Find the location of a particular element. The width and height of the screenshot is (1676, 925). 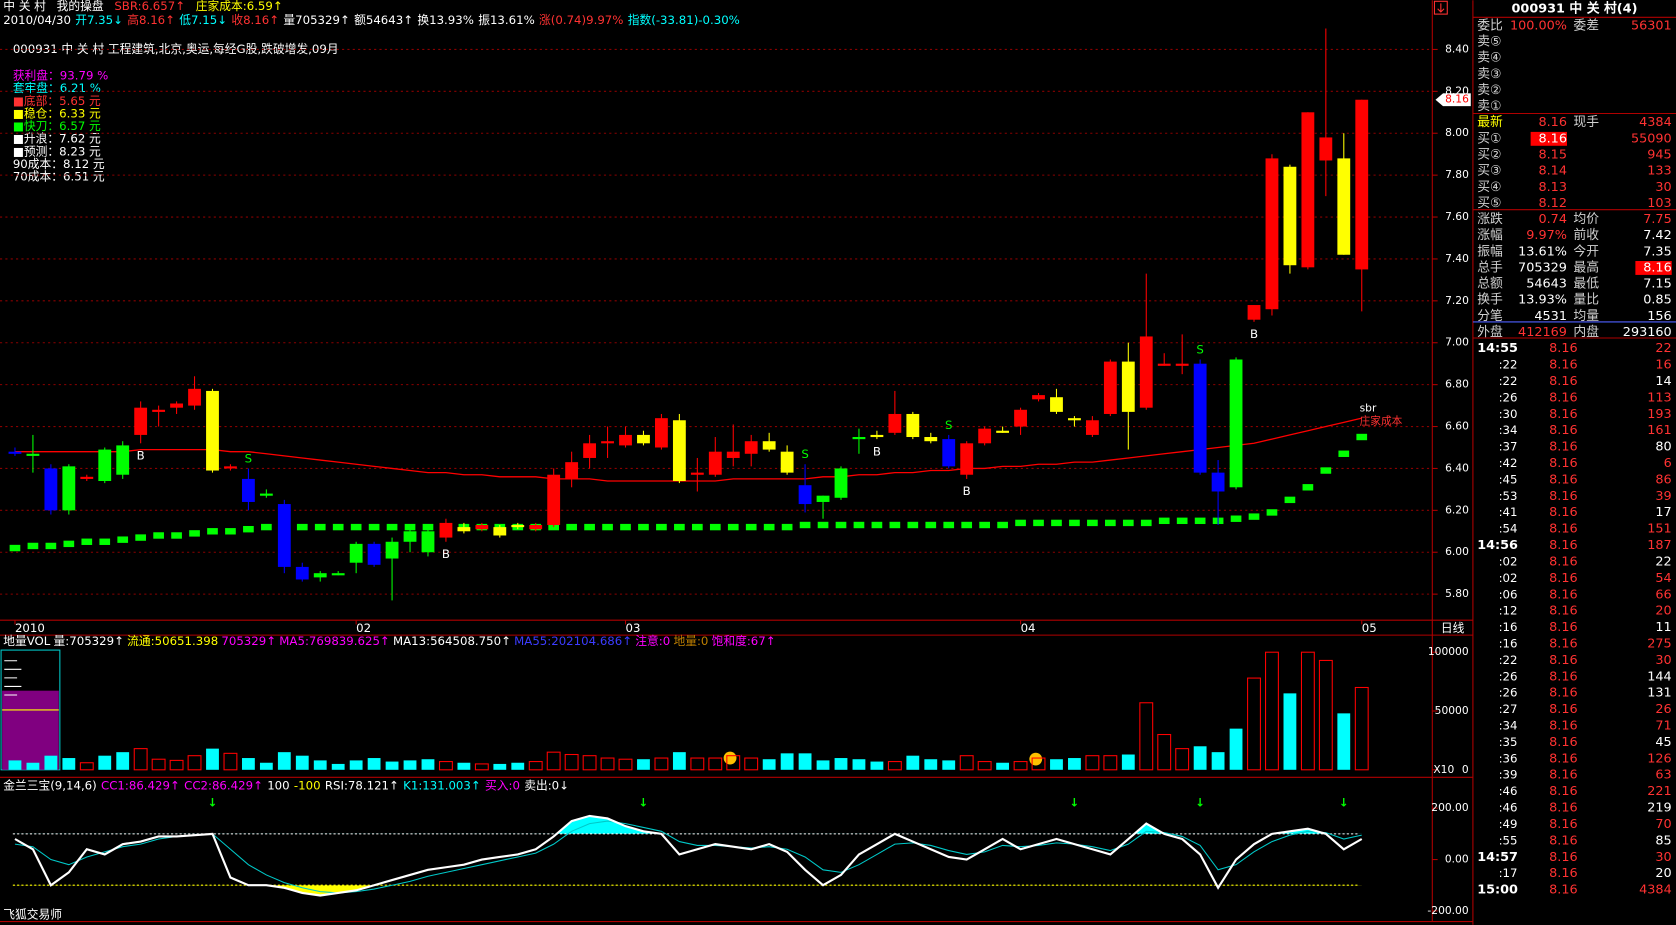

chip-legend-item: 获利盘：93.79 % is located at coordinates (61, 76).